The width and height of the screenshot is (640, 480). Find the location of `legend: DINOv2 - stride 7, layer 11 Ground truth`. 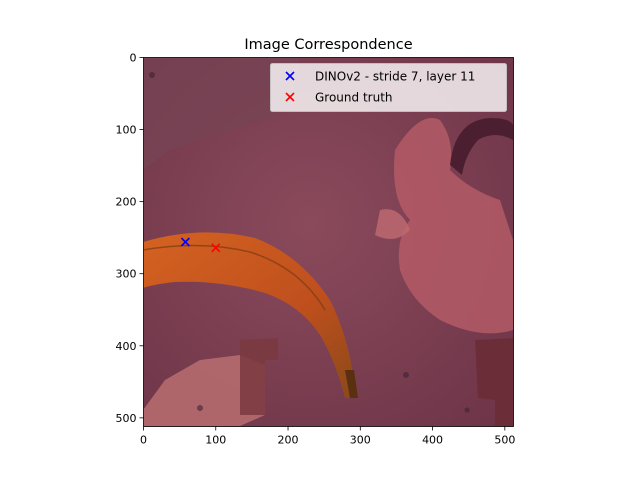

legend: DINOv2 - stride 7, layer 11 Ground truth is located at coordinates (388, 87).